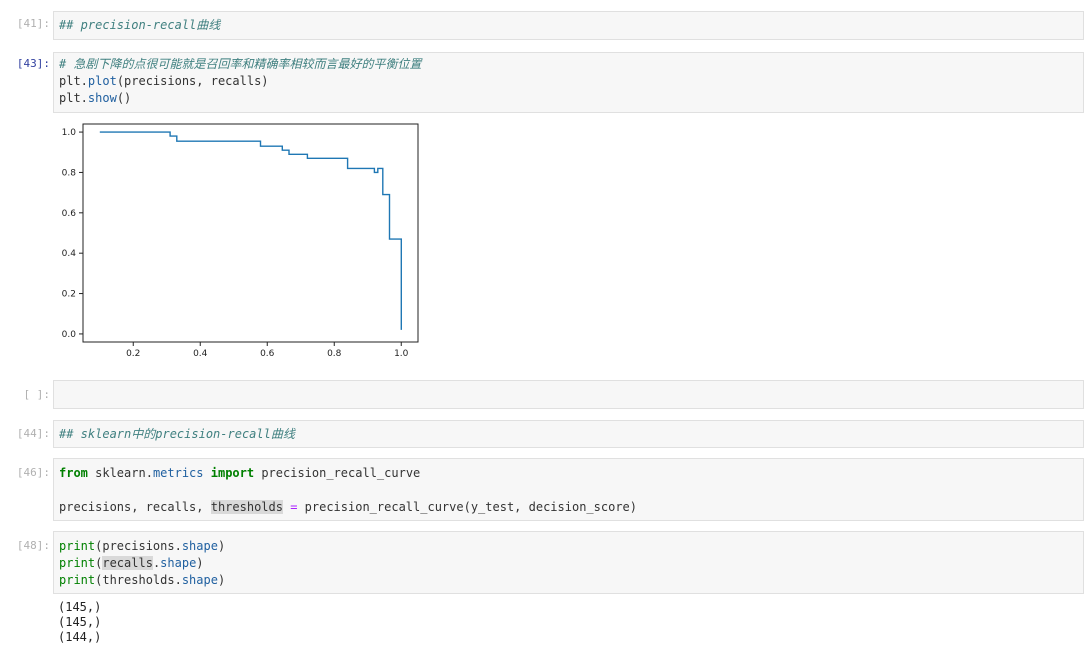 This screenshot has width=1084, height=650. Describe the element at coordinates (334, 354) in the screenshot. I see `x-tick-label: 0.8` at that location.